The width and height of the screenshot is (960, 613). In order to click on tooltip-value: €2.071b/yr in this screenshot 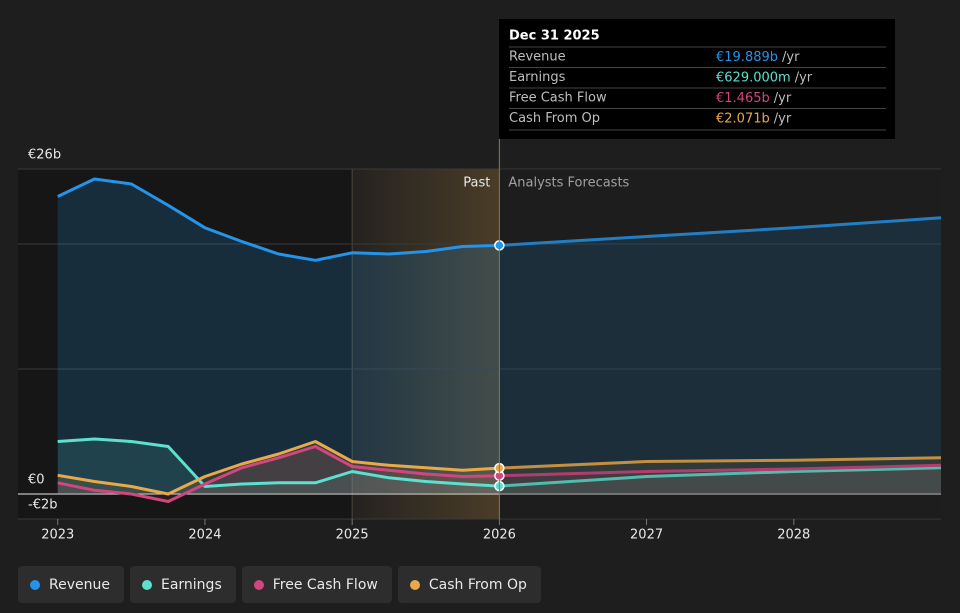, I will do `click(754, 118)`.